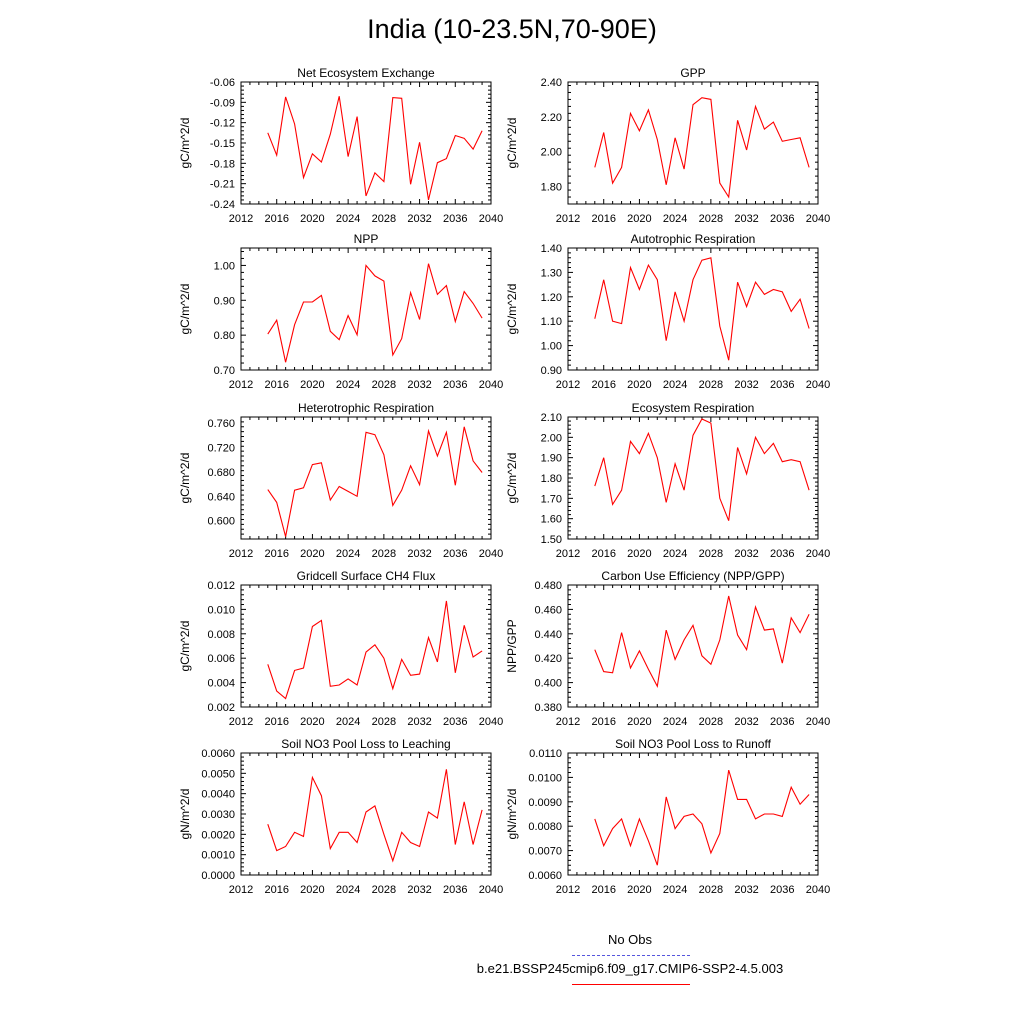  I want to click on x-tick-label: 2024, so click(348, 722).